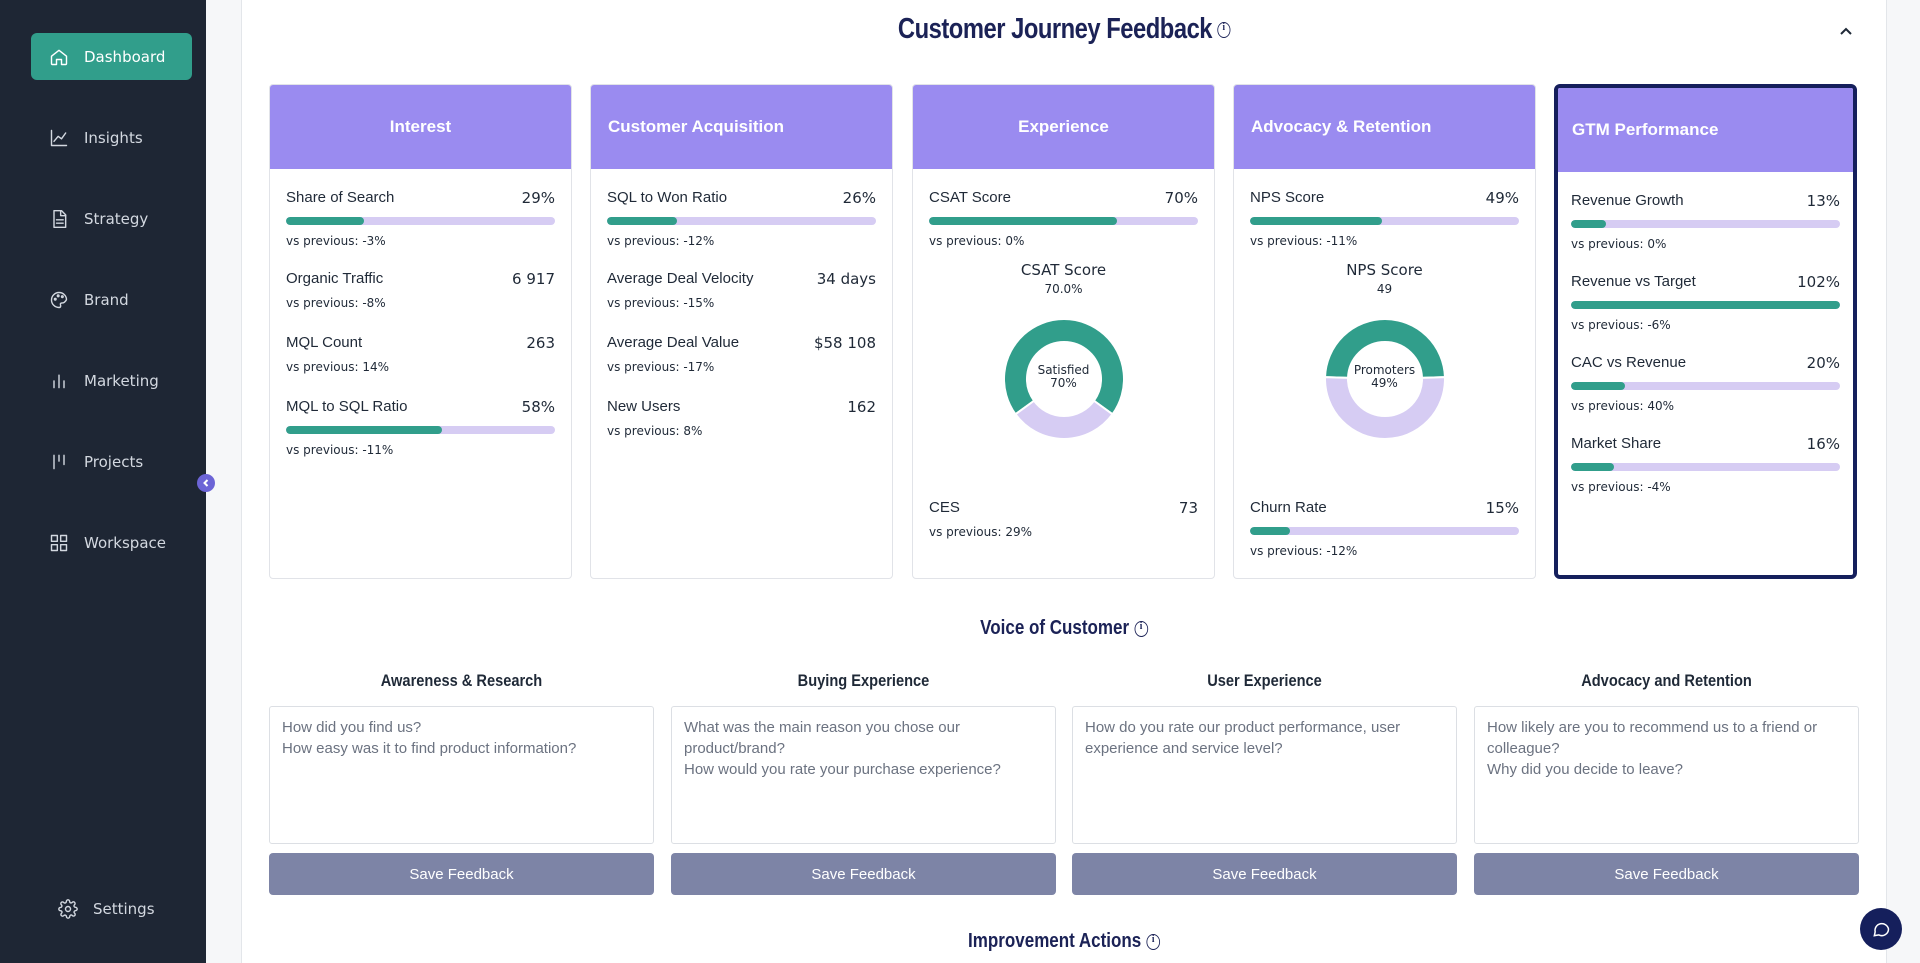  I want to click on metric-value: 49%, so click(1502, 198).